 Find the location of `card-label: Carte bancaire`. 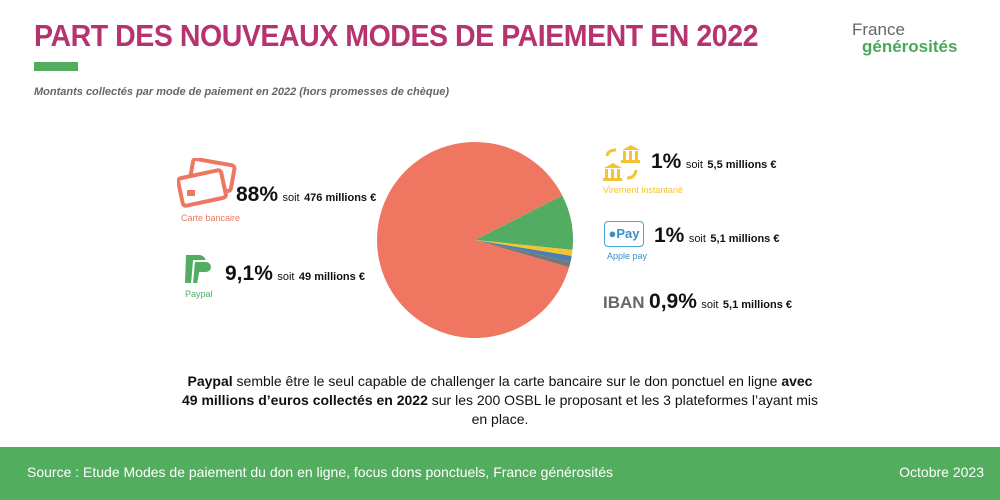

card-label: Carte bancaire is located at coordinates (211, 218).